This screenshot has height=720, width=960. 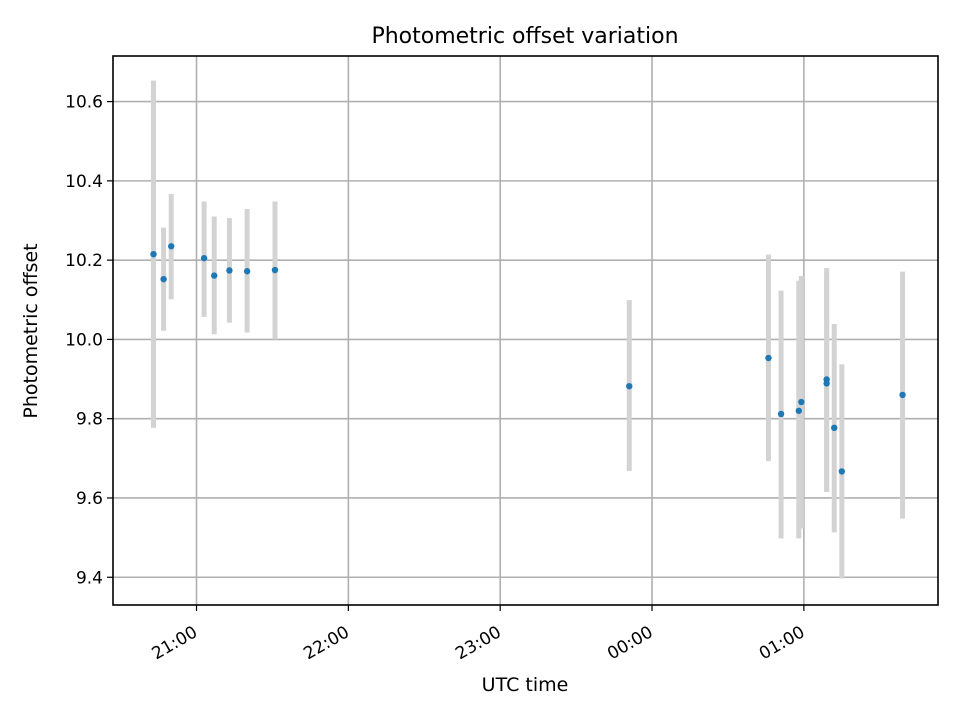 What do you see at coordinates (84, 340) in the screenshot?
I see `y-tick-label: 10.0` at bounding box center [84, 340].